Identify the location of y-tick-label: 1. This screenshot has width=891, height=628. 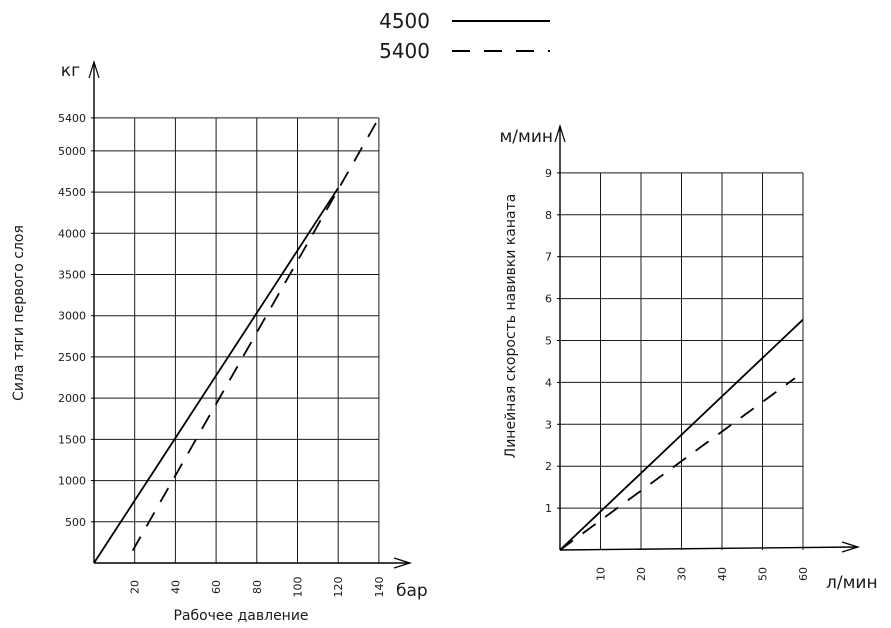
(548, 508).